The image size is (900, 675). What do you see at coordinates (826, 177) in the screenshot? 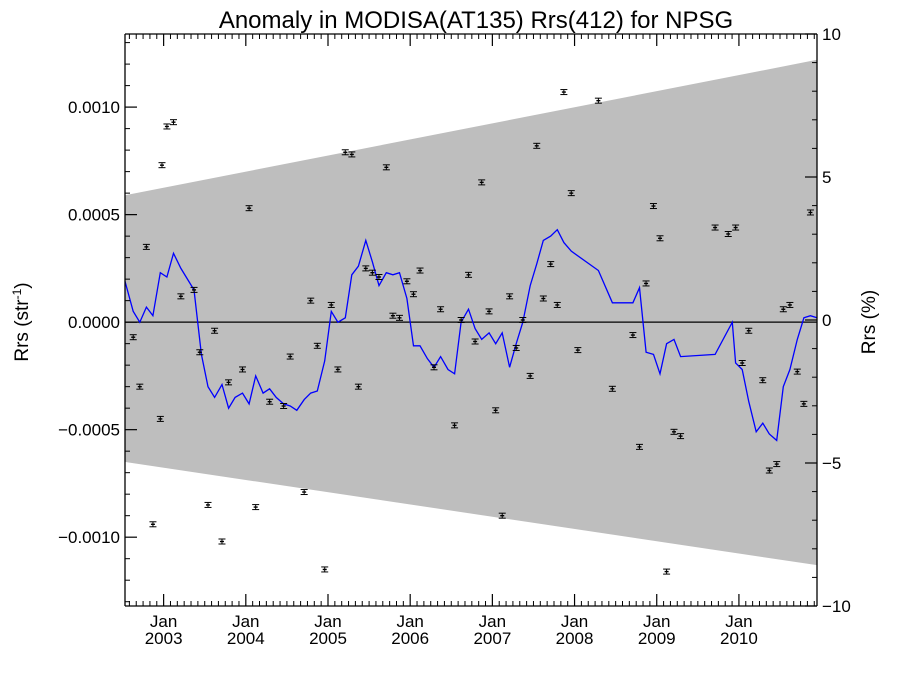
I see `y2-tick-label: 5` at bounding box center [826, 177].